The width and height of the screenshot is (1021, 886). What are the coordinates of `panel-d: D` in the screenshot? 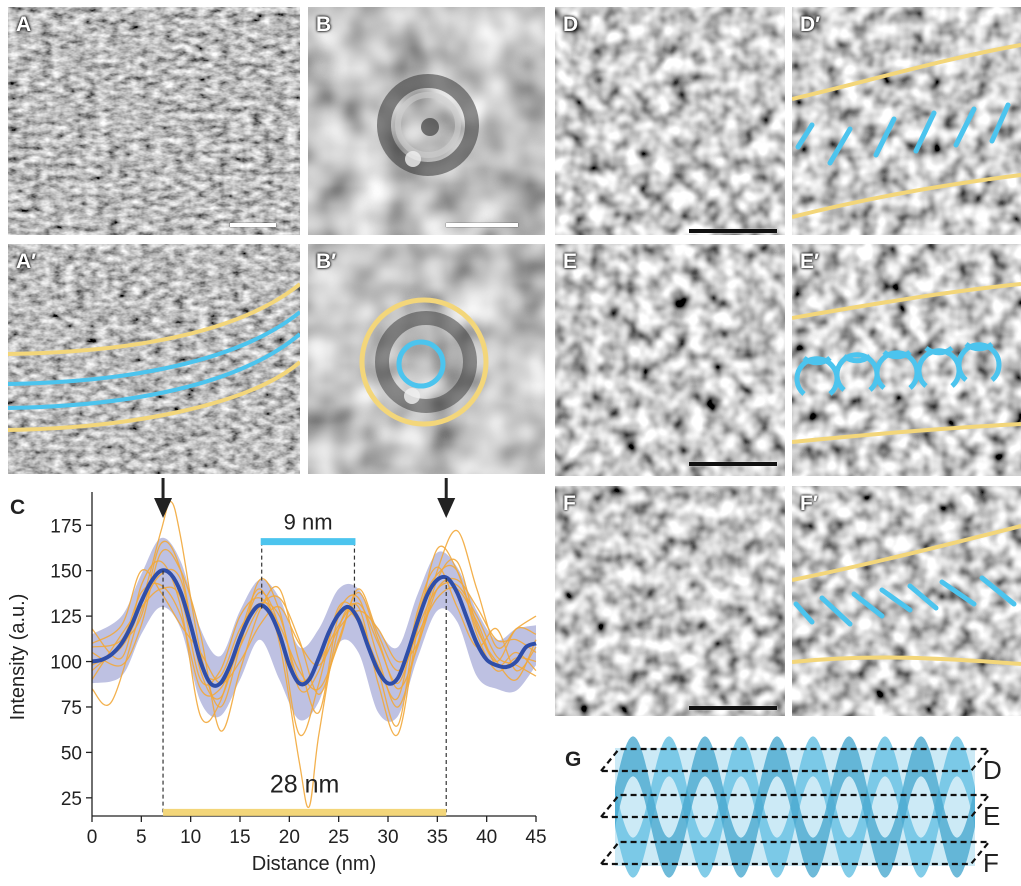 It's located at (670, 121).